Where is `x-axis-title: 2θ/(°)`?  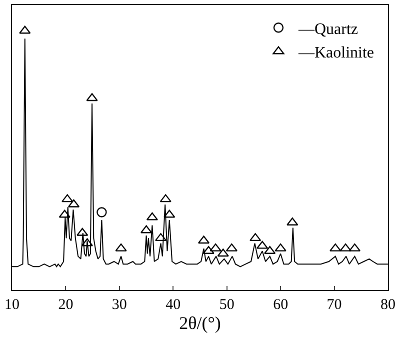
x-axis-title: 2θ/(°) is located at coordinates (200, 323).